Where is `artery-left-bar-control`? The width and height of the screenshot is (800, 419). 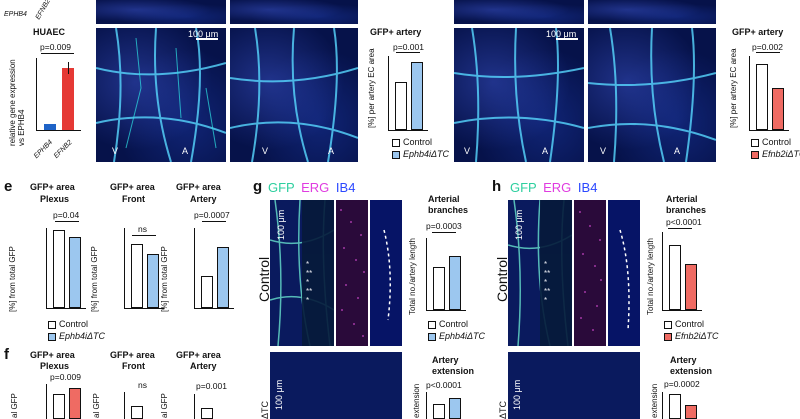 artery-left-bar-control is located at coordinates (401, 106).